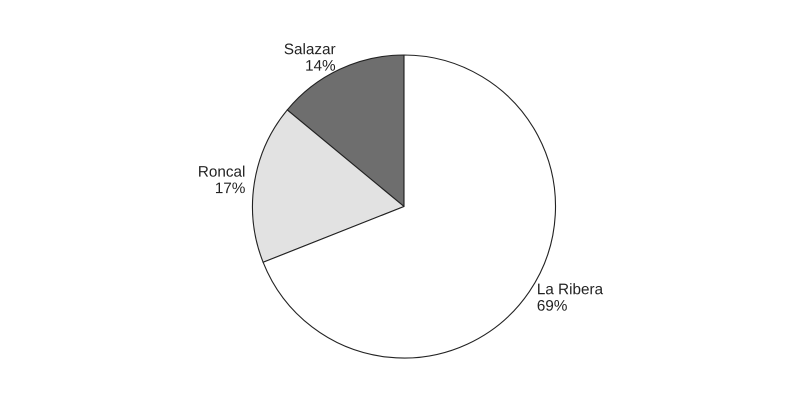 This screenshot has height=413, width=808. Describe the element at coordinates (571, 288) in the screenshot. I see `slice-label: La Ribera` at that location.